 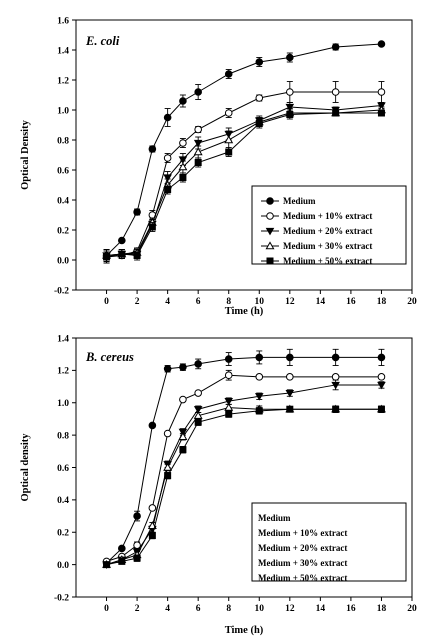 I want to click on y-axis-title: Optical Density, so click(x=25, y=154).